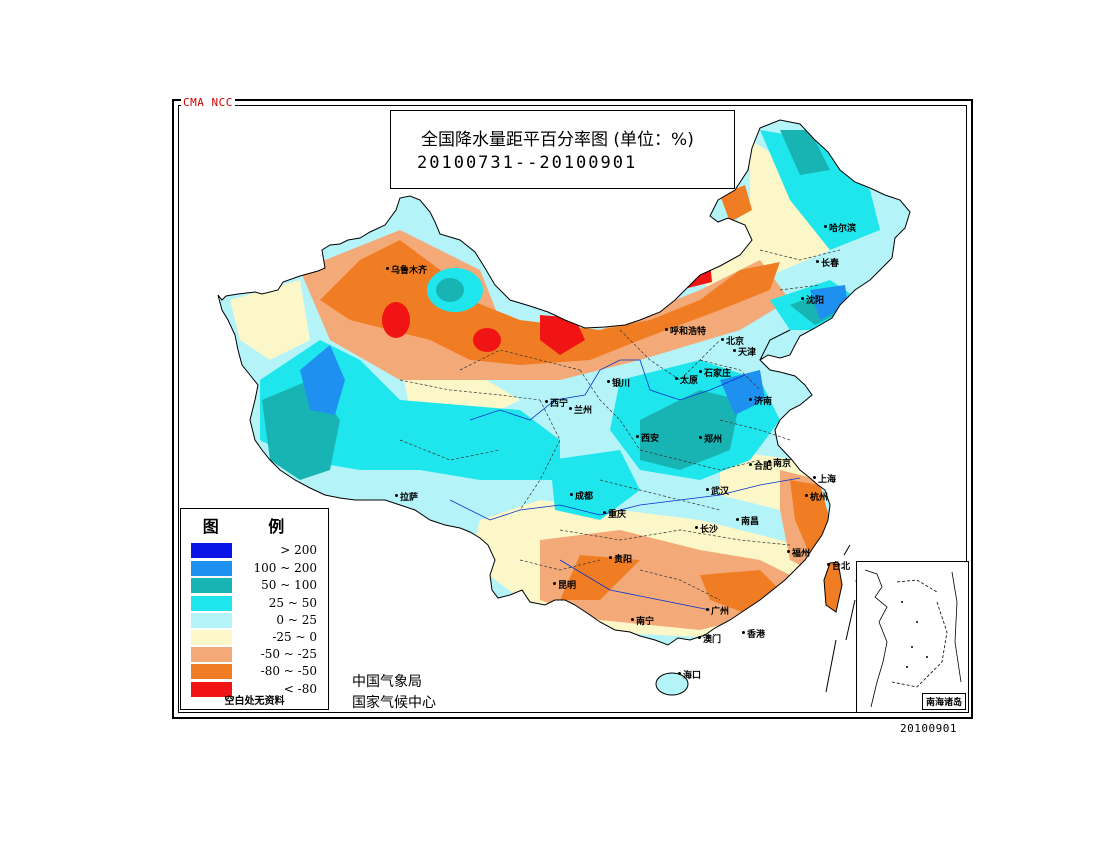 This screenshot has width=1100, height=850. What do you see at coordinates (732, 340) in the screenshot?
I see `city-label: 北京` at bounding box center [732, 340].